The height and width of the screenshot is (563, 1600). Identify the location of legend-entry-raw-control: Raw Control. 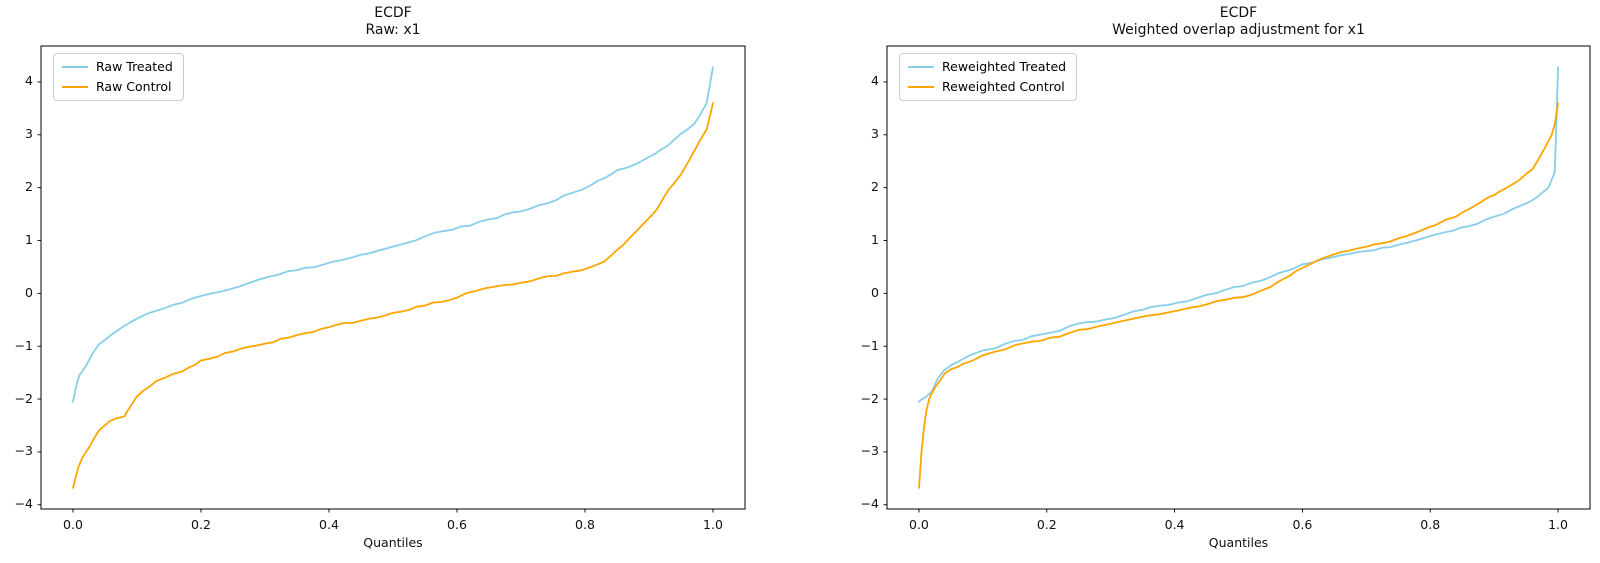
(117, 87).